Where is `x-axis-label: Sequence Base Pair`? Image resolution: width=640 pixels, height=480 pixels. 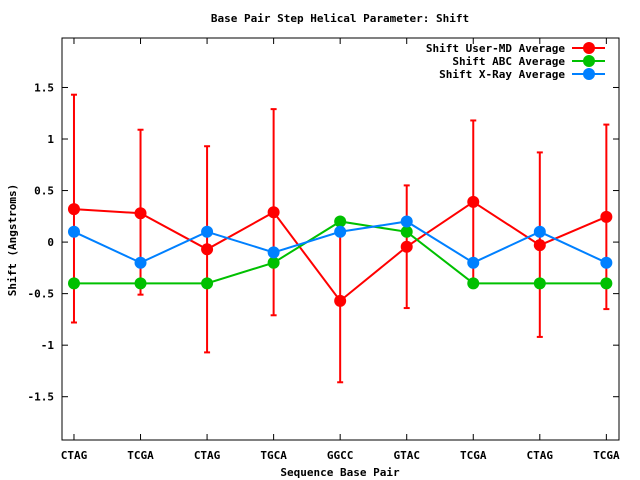 x-axis-label: Sequence Base Pair is located at coordinates (340, 472).